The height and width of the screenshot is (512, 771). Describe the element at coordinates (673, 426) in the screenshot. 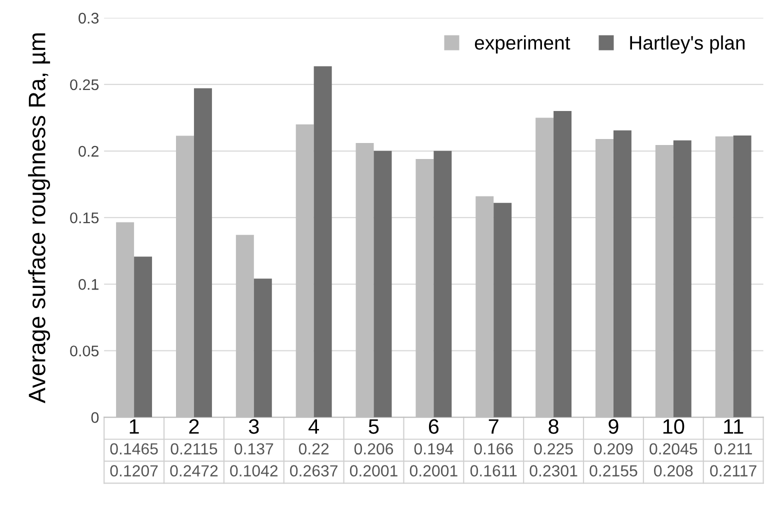

I see `x-tick-label: 10` at that location.